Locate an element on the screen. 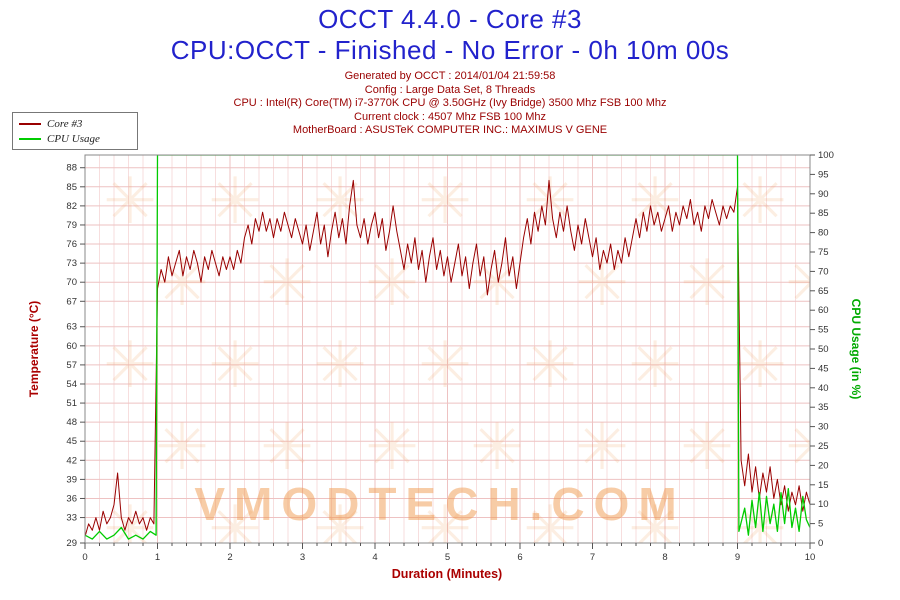 The image size is (900, 600). svg-text: 2 is located at coordinates (229, 557).